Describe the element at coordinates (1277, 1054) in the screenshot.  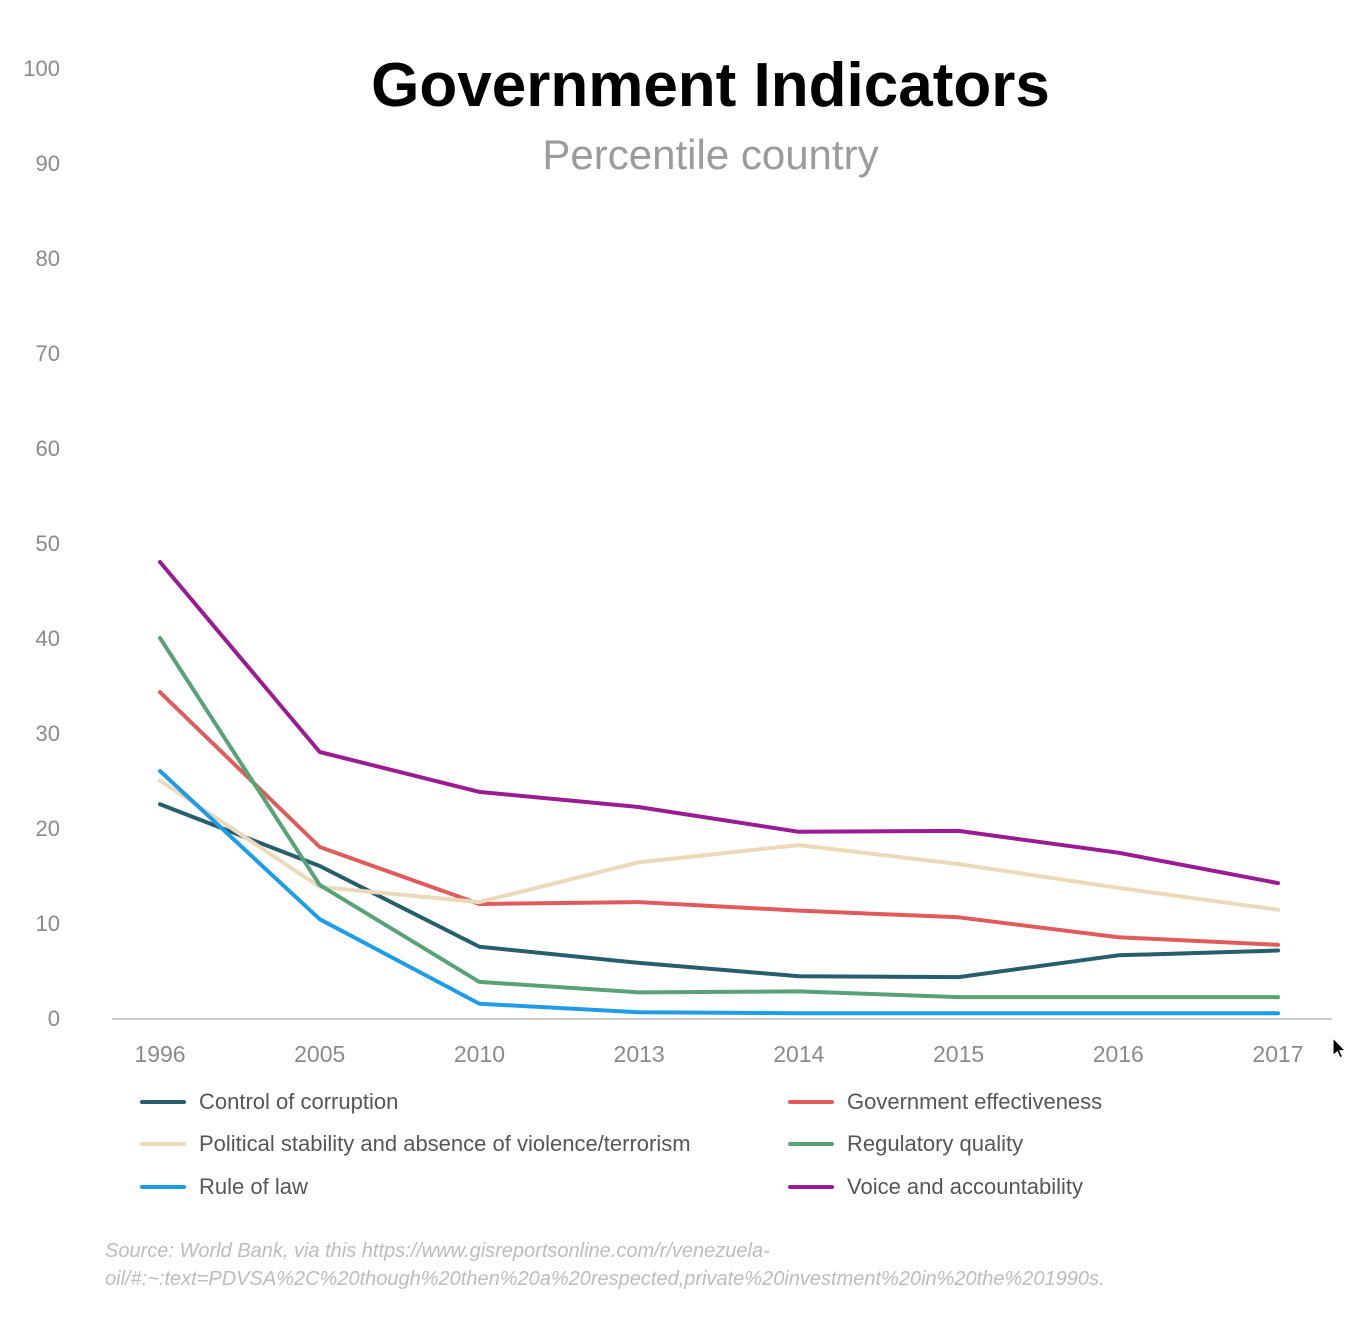
I see `x-axis-tick-label: 2017` at that location.